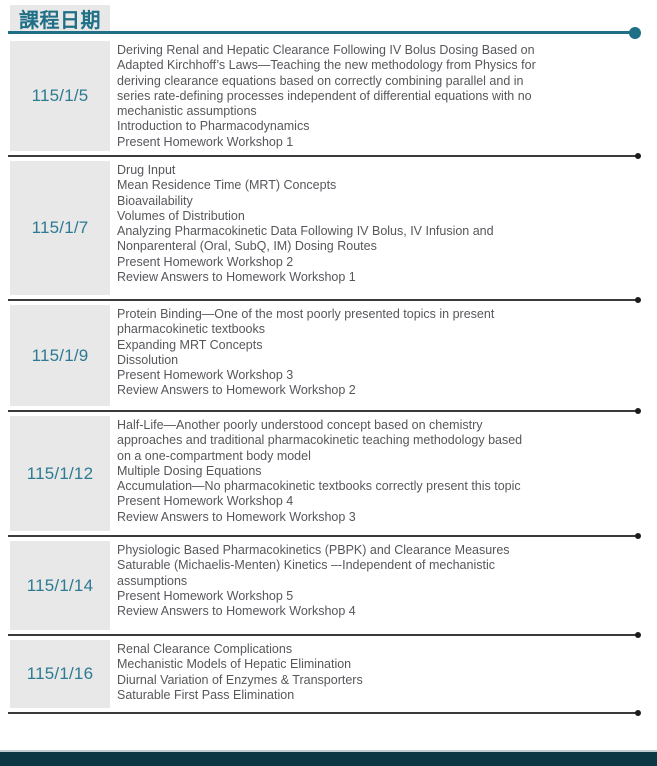  I want to click on date-text: 115/1/12, so click(60, 473).